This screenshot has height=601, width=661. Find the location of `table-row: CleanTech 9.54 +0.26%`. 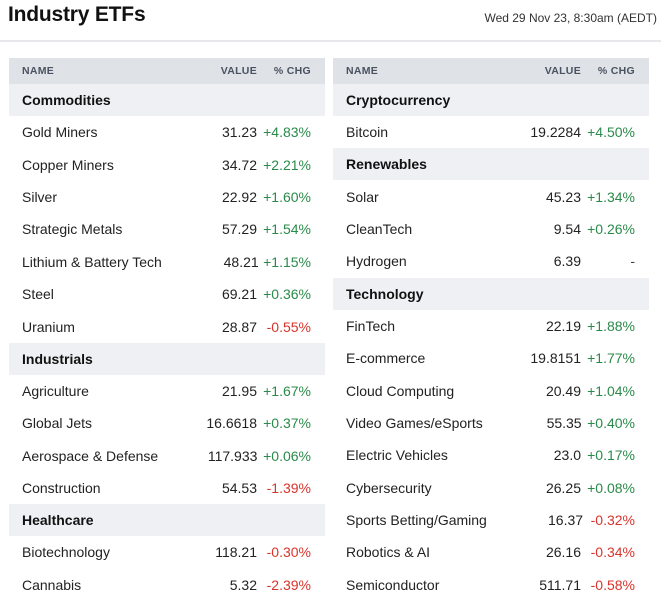

table-row: CleanTech 9.54 +0.26% is located at coordinates (491, 229).